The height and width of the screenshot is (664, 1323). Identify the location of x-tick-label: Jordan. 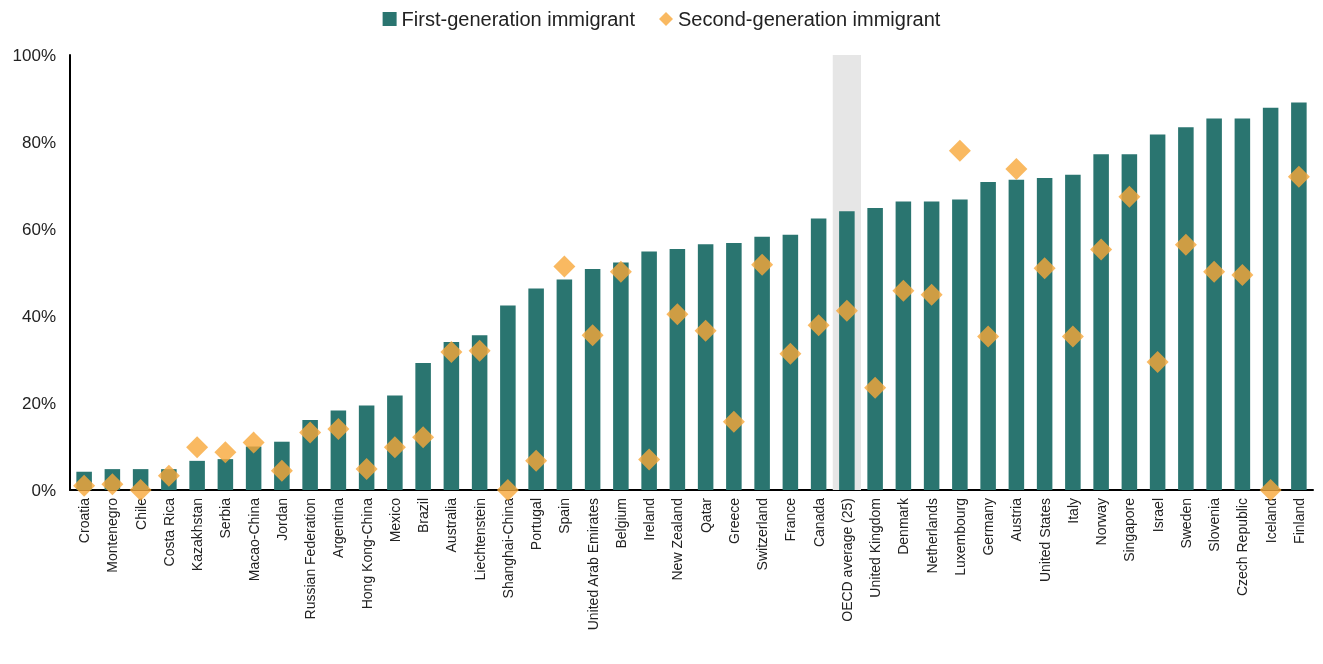
(281, 519).